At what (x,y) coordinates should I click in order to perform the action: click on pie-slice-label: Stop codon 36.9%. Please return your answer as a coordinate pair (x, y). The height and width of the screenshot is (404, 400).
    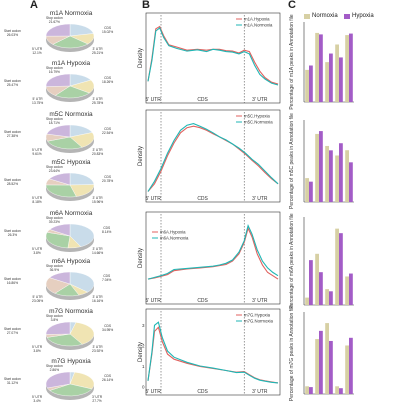
    Looking at the image, I should click on (54, 268).